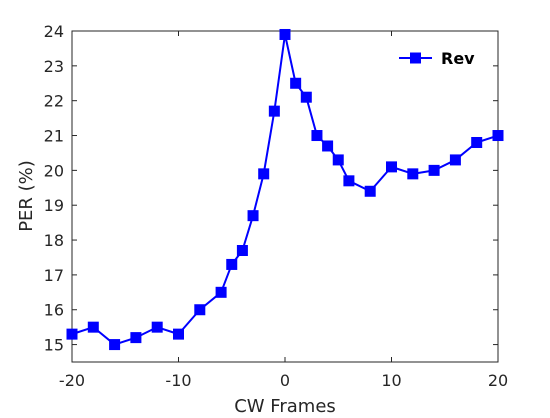 The height and width of the screenshot is (418, 550). Describe the element at coordinates (54, 66) in the screenshot. I see `y-tick-label: 23` at that location.